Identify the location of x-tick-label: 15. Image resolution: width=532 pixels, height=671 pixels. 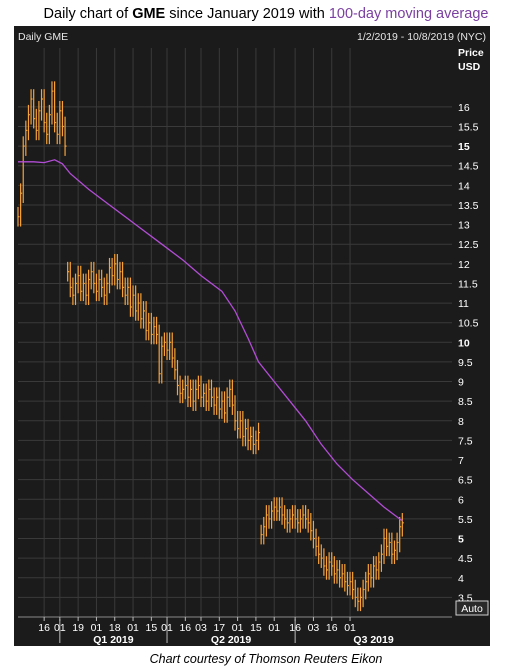
(151, 628).